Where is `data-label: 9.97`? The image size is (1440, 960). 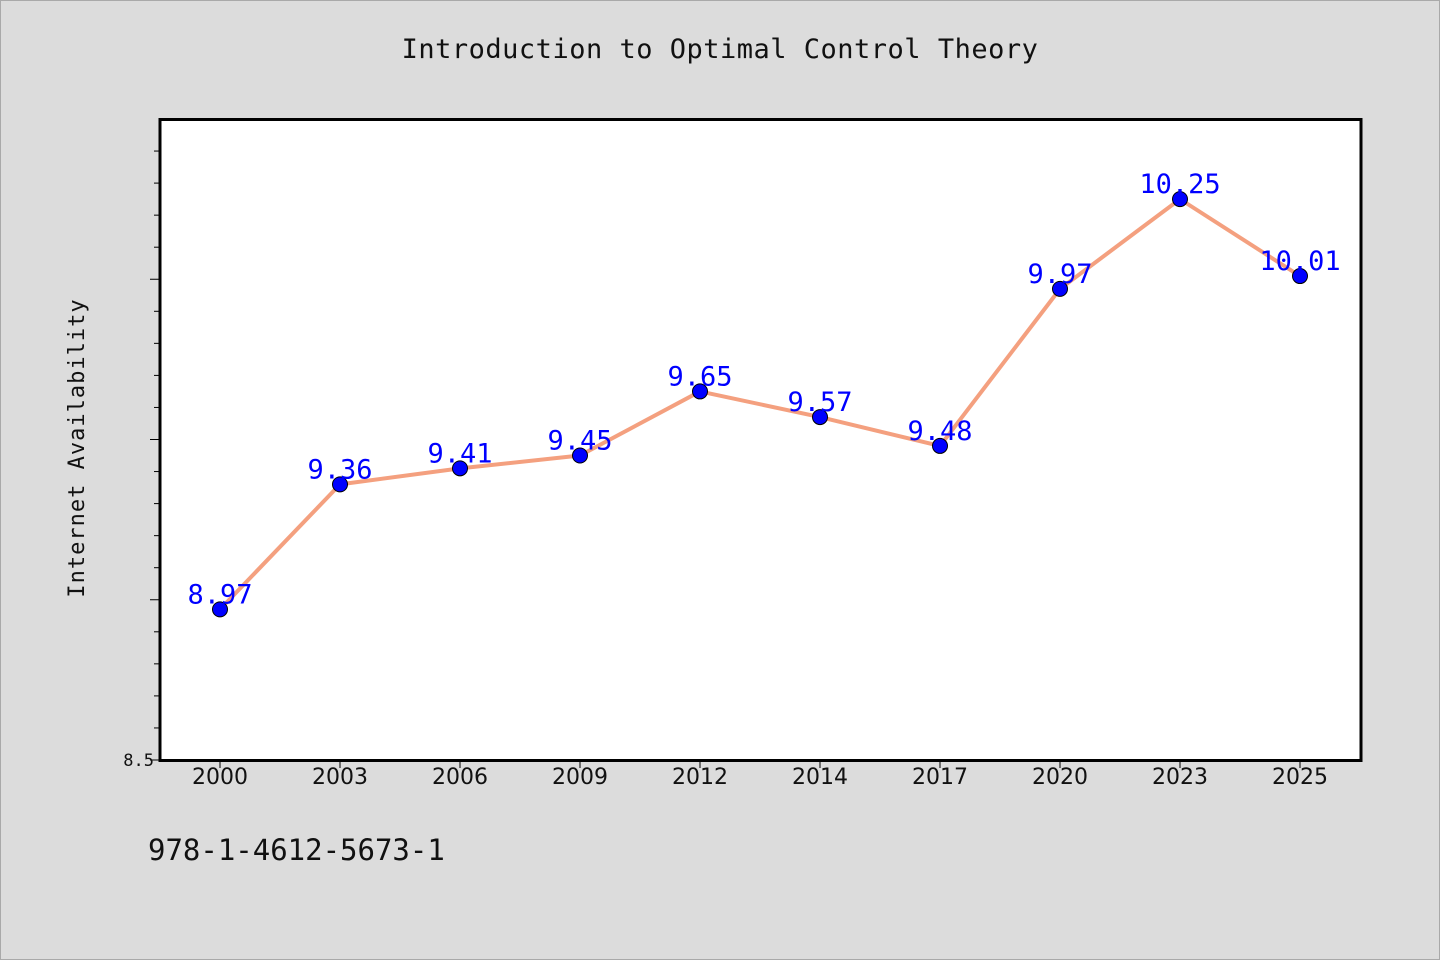 data-label: 9.97 is located at coordinates (1059, 274).